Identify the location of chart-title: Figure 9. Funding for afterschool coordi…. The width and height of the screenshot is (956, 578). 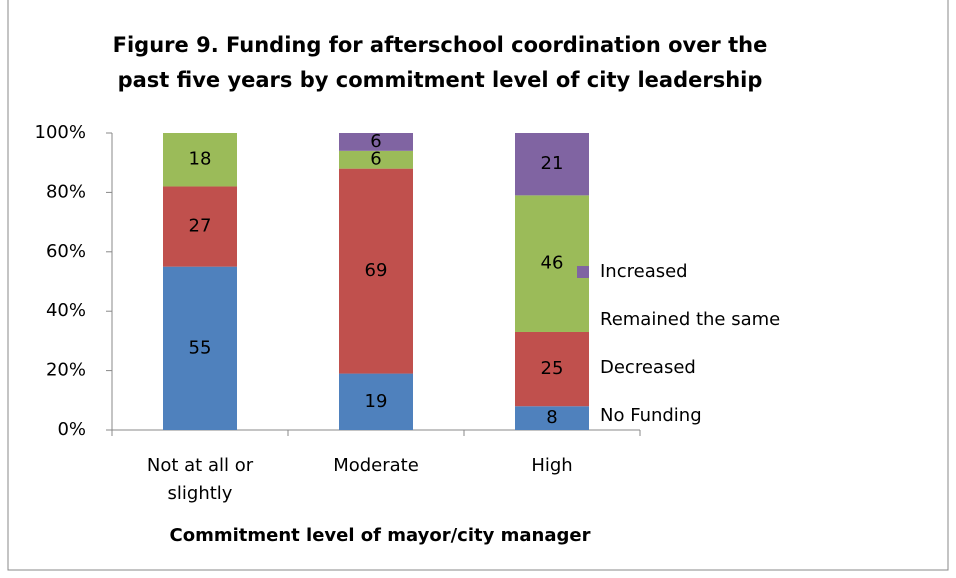
(440, 62).